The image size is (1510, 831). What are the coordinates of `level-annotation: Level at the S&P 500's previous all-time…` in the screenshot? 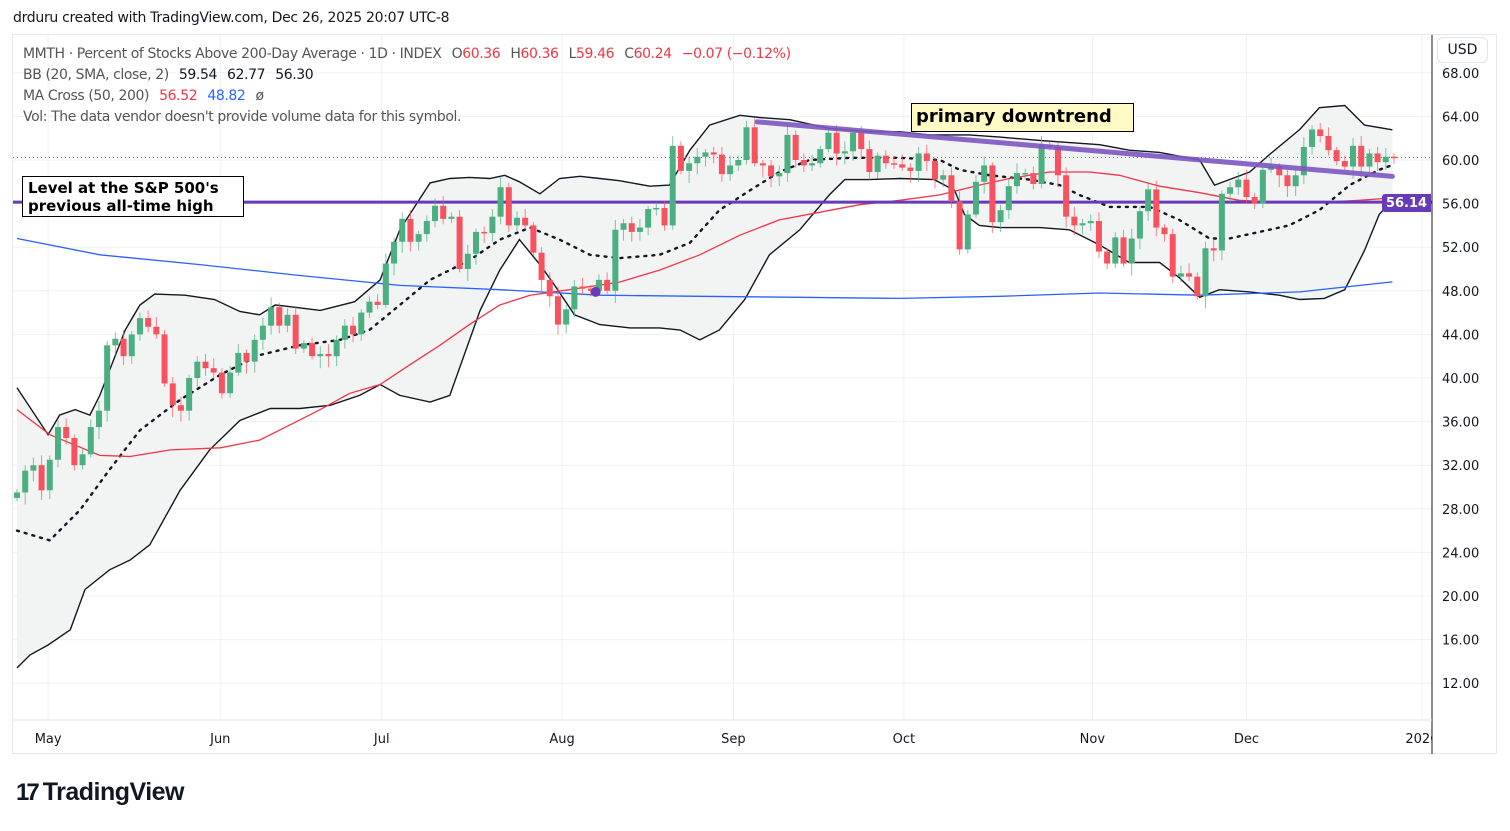 It's located at (133, 196).